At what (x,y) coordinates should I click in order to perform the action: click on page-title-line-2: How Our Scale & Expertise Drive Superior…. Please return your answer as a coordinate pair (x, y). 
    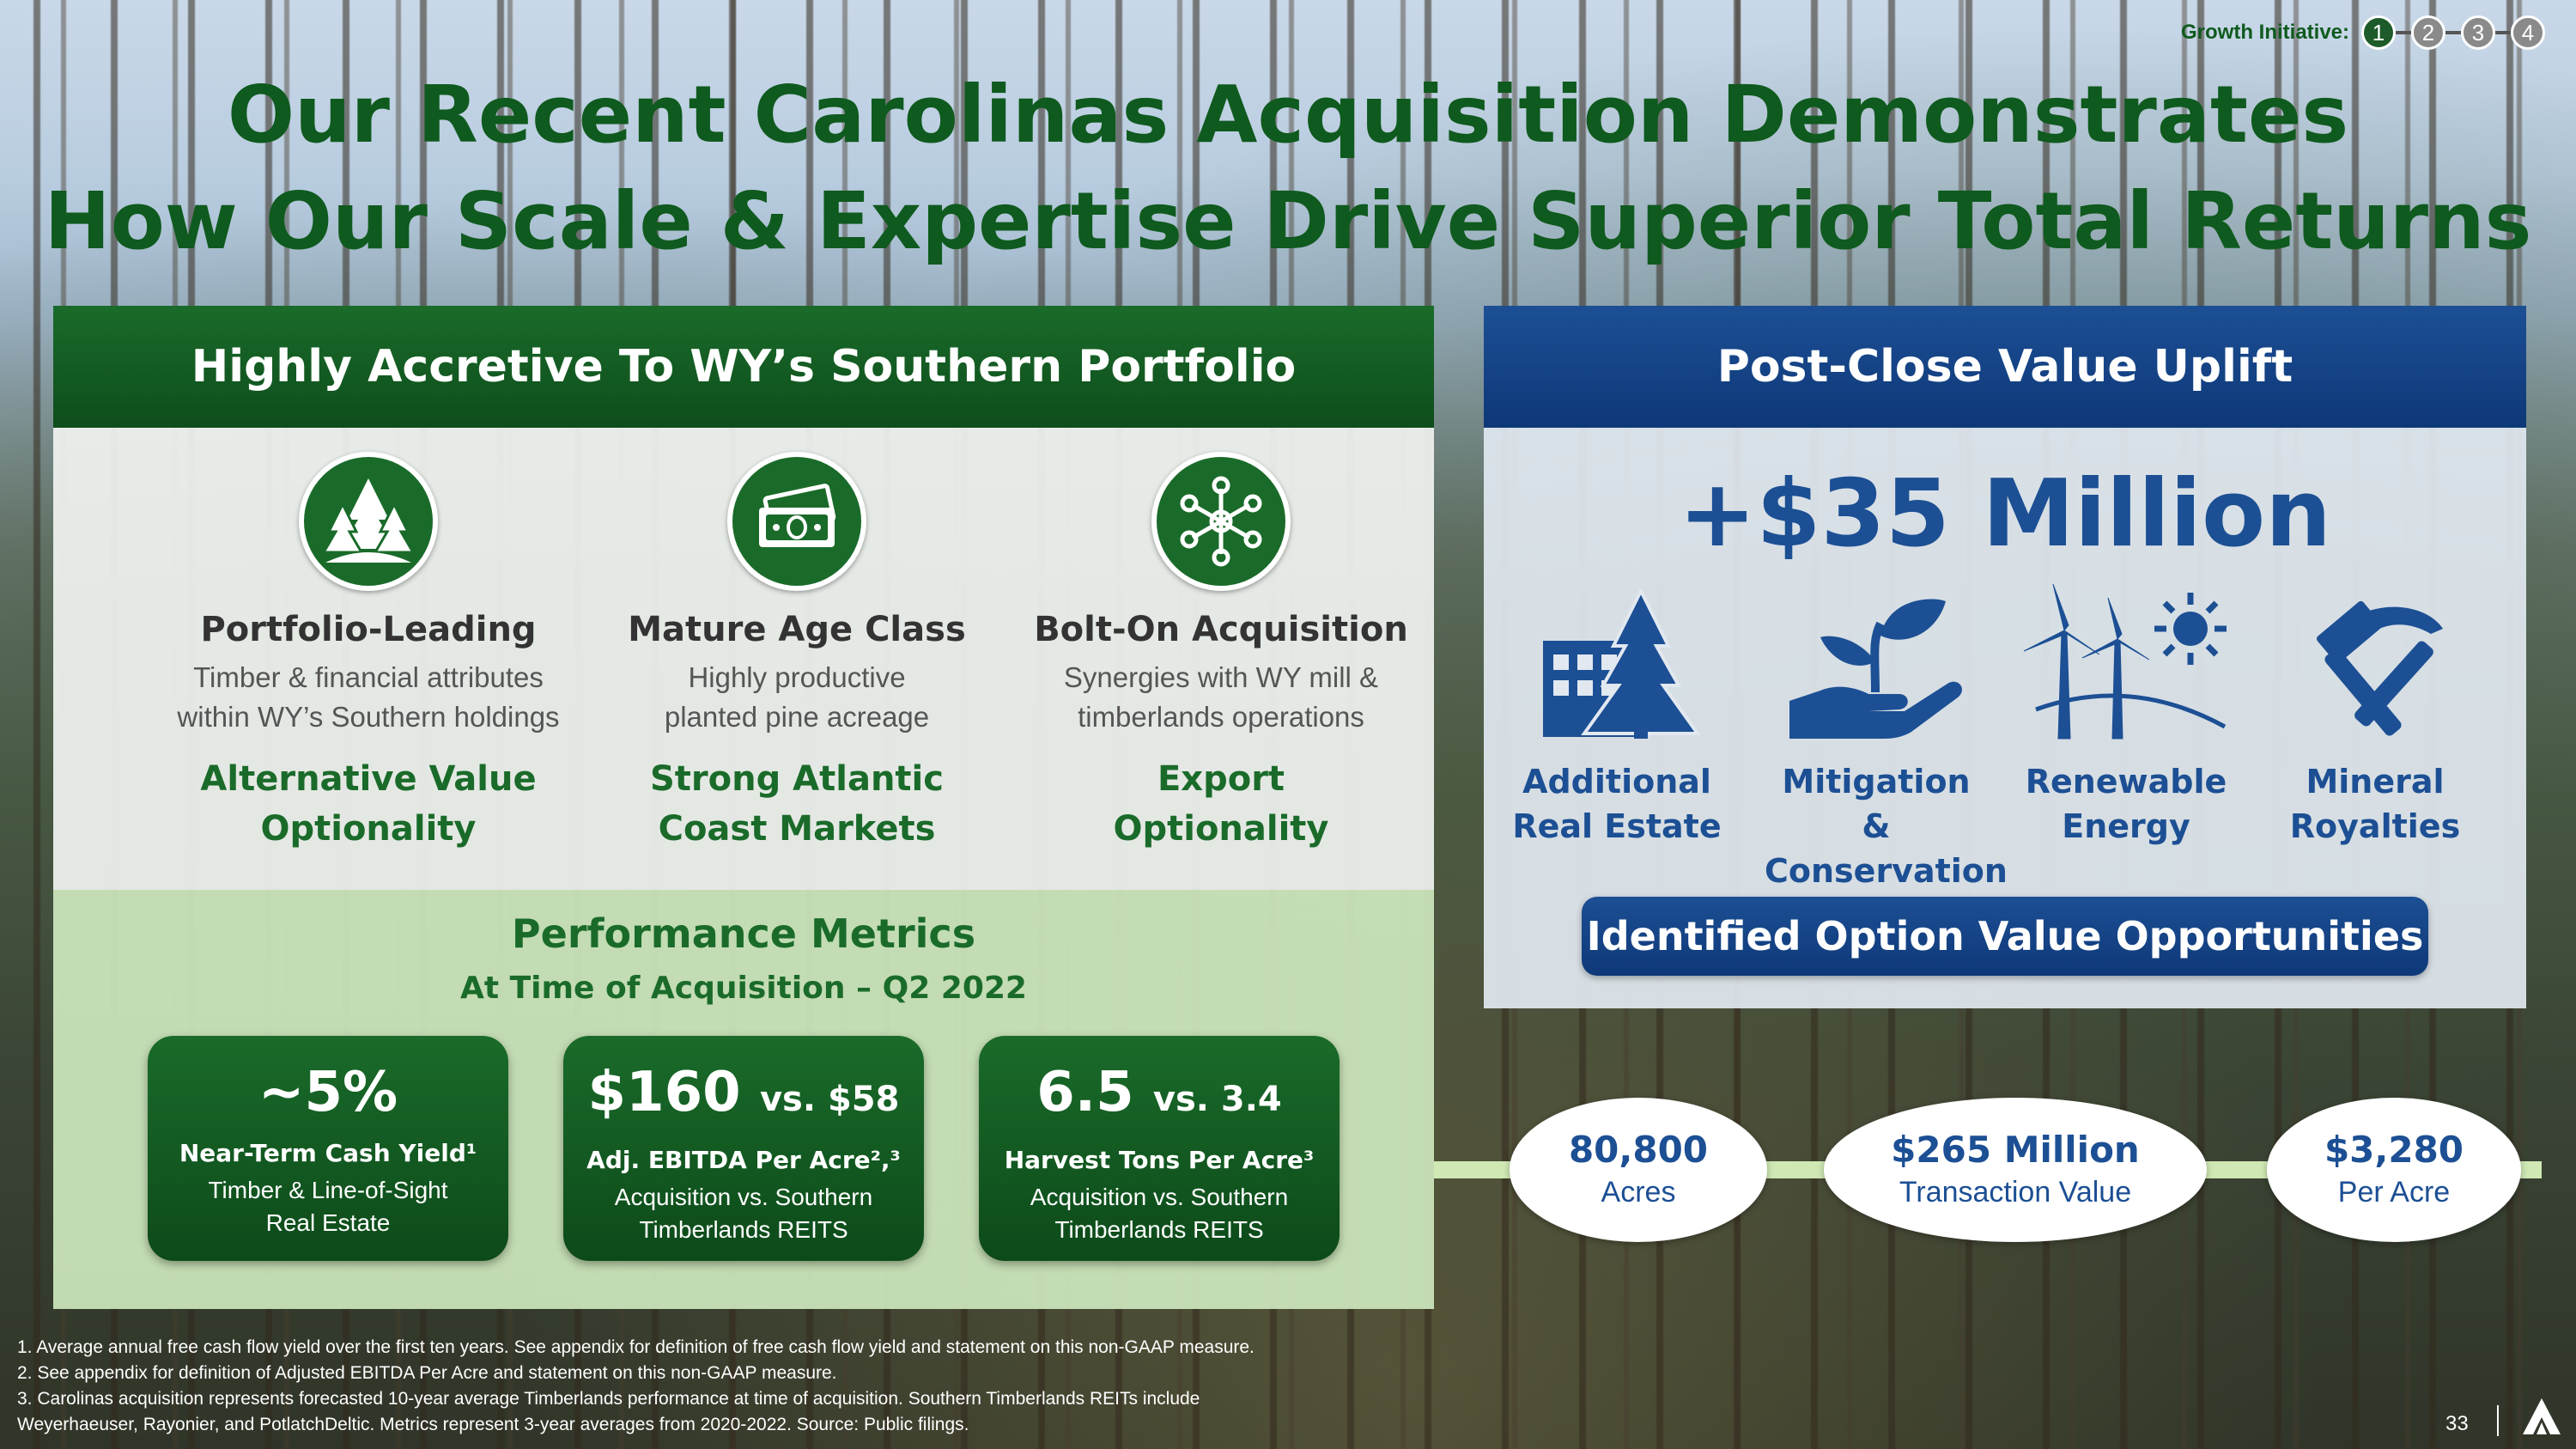
    Looking at the image, I should click on (1288, 221).